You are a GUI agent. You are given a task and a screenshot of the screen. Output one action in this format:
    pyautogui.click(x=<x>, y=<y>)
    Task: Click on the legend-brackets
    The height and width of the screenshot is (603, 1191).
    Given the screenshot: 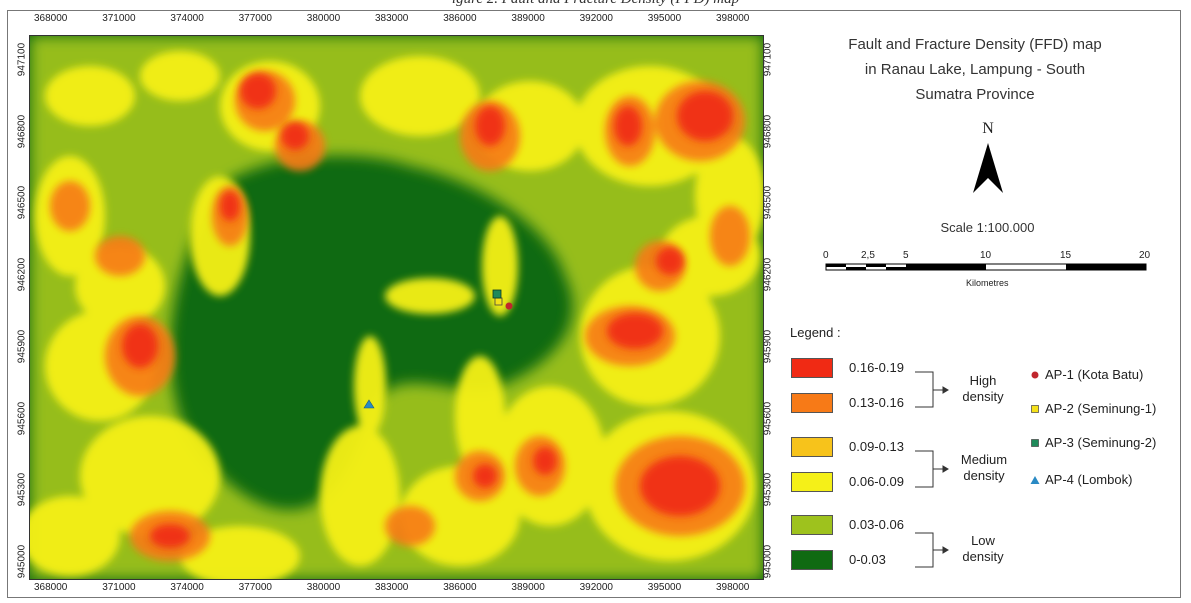 What is the action you would take?
    pyautogui.click(x=932, y=469)
    